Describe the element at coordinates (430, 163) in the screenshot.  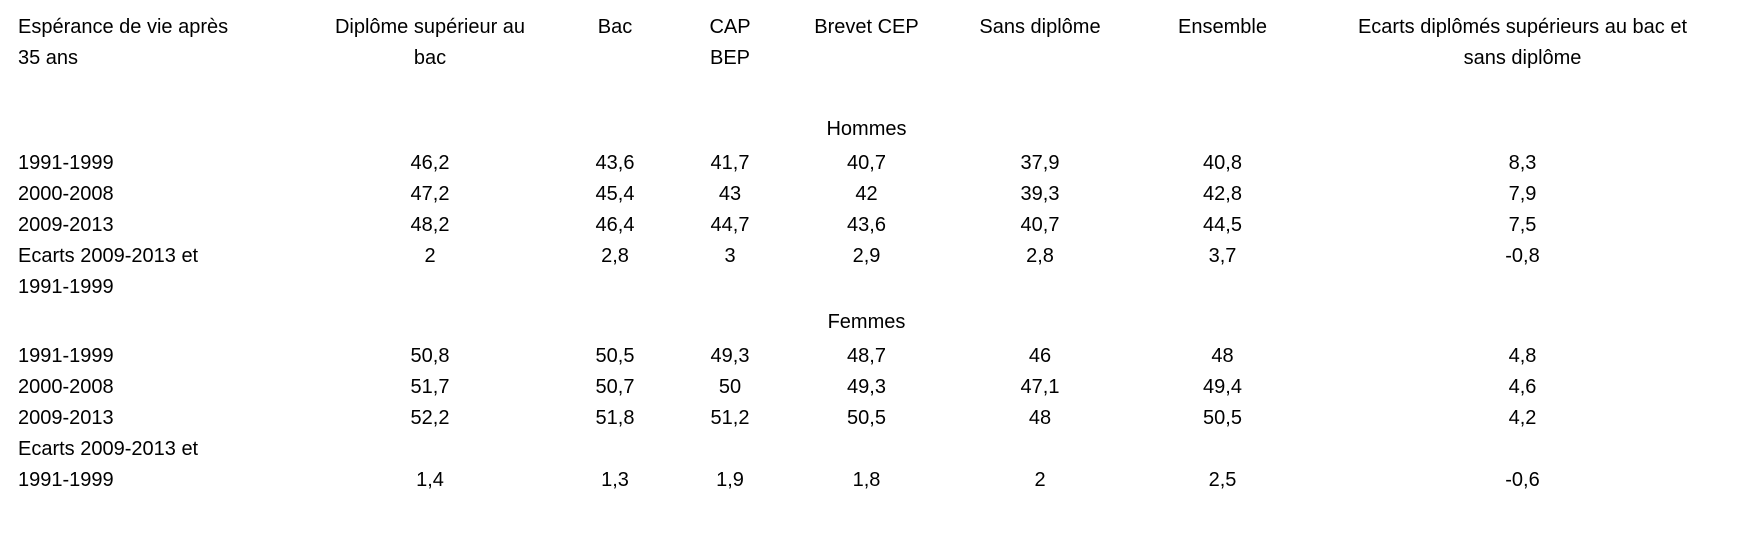
I see `cell-value: 46,2` at that location.